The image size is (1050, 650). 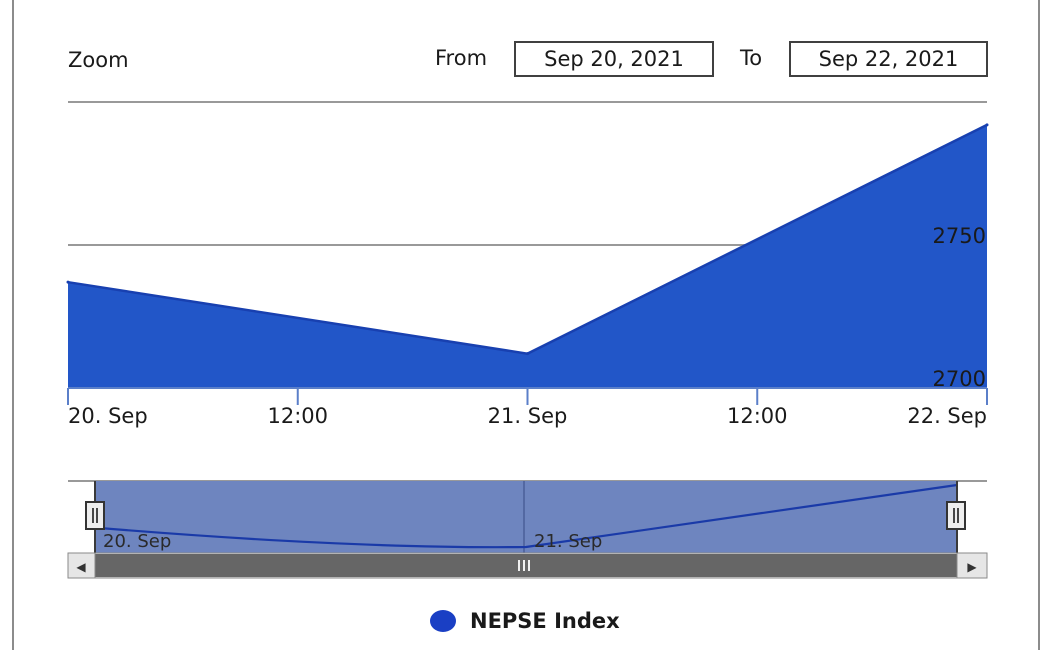 I want to click on frame-left-border, so click(x=13, y=325).